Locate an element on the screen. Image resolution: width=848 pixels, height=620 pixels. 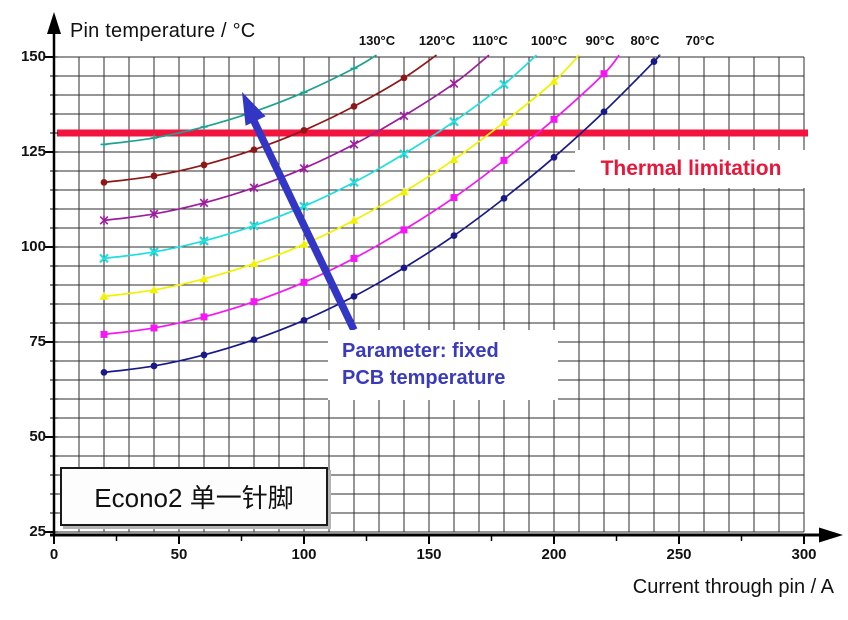
x-tick-50: 50 is located at coordinates (179, 554).